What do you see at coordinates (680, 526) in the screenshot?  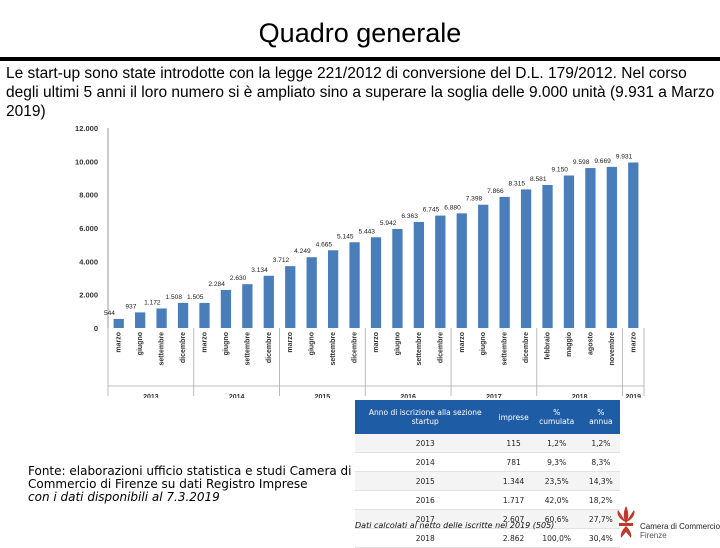 I see `logo-name: Camera di Commercio` at bounding box center [680, 526].